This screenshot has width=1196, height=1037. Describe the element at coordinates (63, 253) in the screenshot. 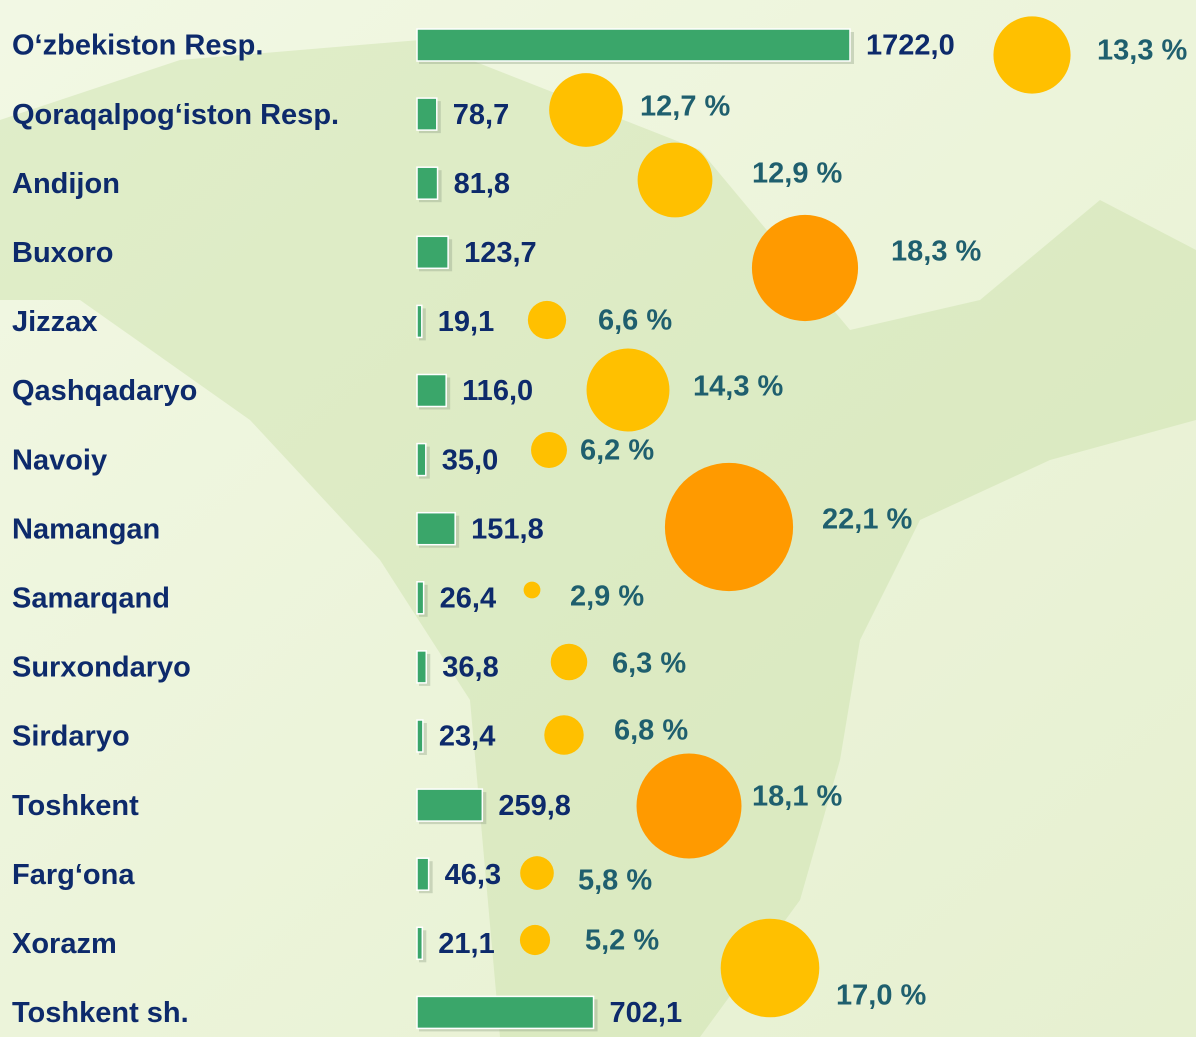

I see `category-label: Buxoro` at that location.